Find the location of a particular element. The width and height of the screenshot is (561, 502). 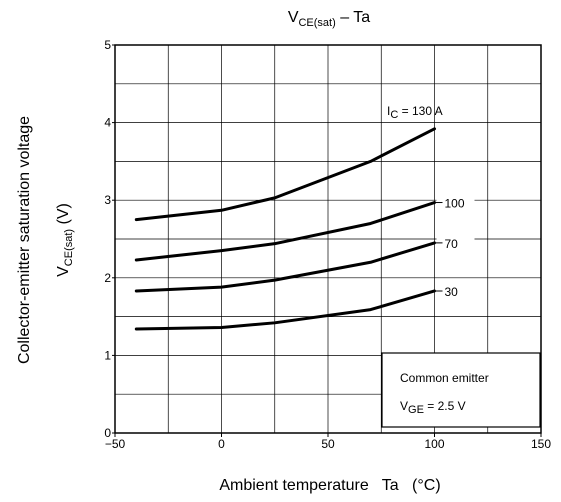

series-label: 100 is located at coordinates (455, 204).